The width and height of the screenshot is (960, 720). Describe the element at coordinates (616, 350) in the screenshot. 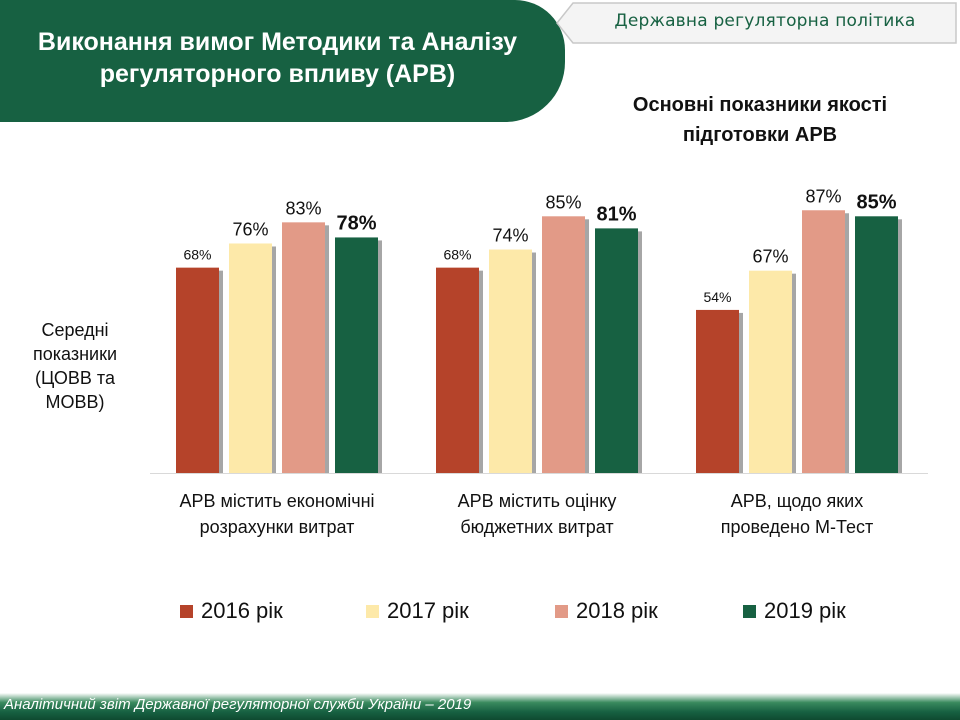

I see `bar-2019-cat1` at that location.